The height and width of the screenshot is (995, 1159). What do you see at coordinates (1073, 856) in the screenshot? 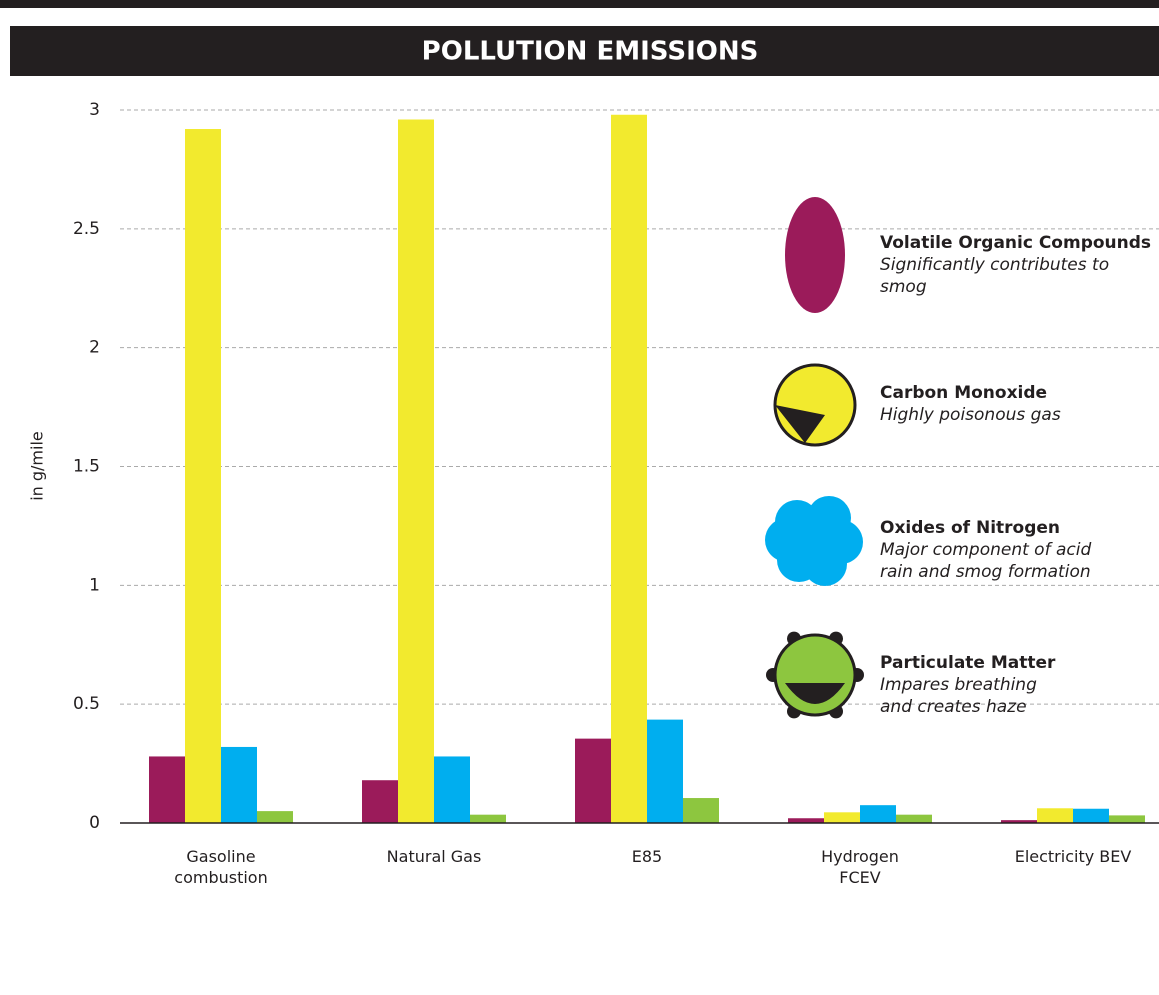
I see `x-tick-label: Electricity BEV` at bounding box center [1073, 856].